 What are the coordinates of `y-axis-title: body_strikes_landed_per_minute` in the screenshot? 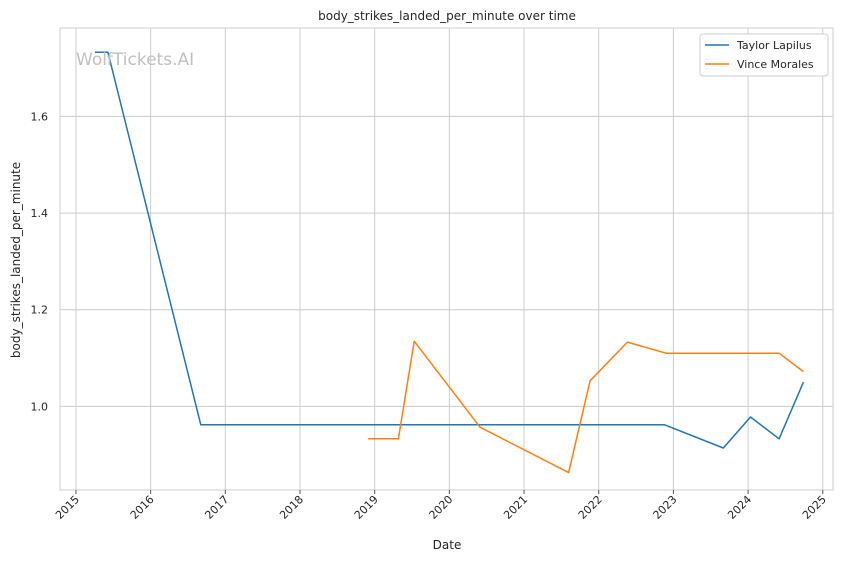 It's located at (16, 260).